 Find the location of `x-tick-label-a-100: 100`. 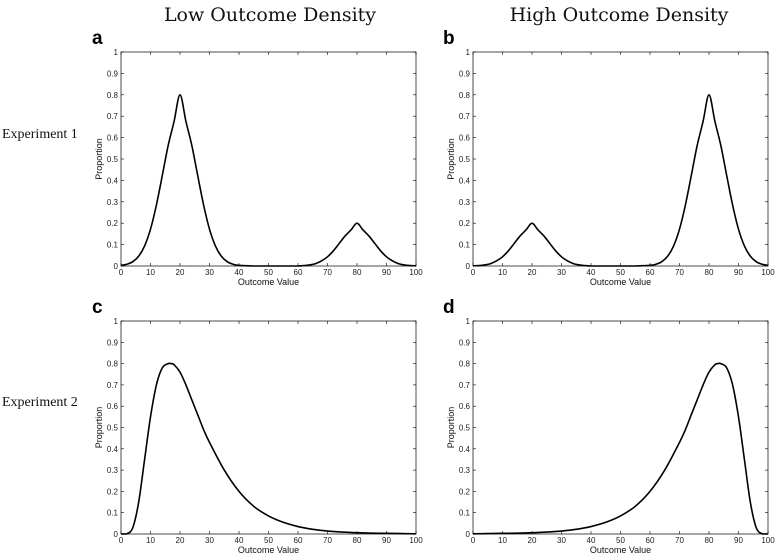

x-tick-label-a-100: 100 is located at coordinates (416, 272).